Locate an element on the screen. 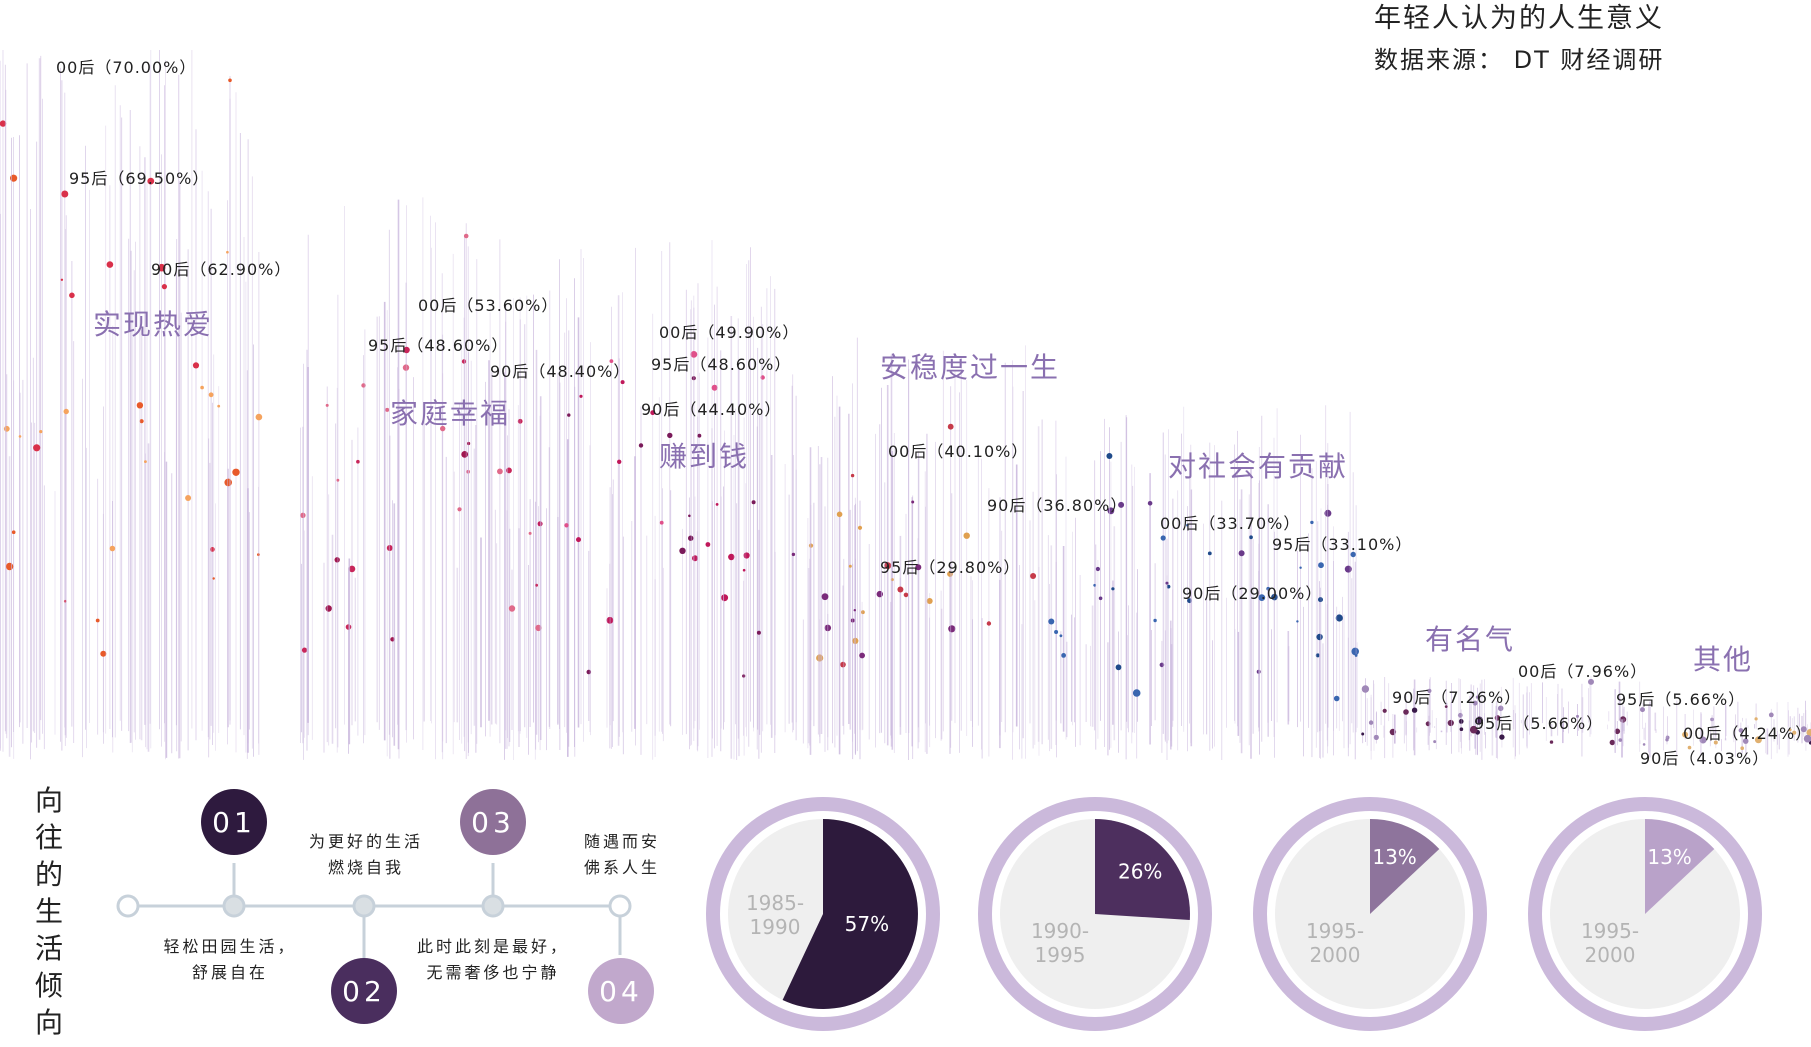 This screenshot has width=1811, height=1047. timeline-step-02: 02 is located at coordinates (364, 991).